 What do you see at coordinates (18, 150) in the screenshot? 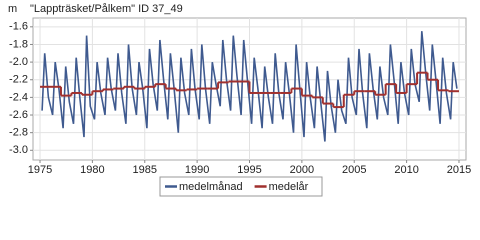
I see `y-tick-label: -3.0` at bounding box center [18, 150].